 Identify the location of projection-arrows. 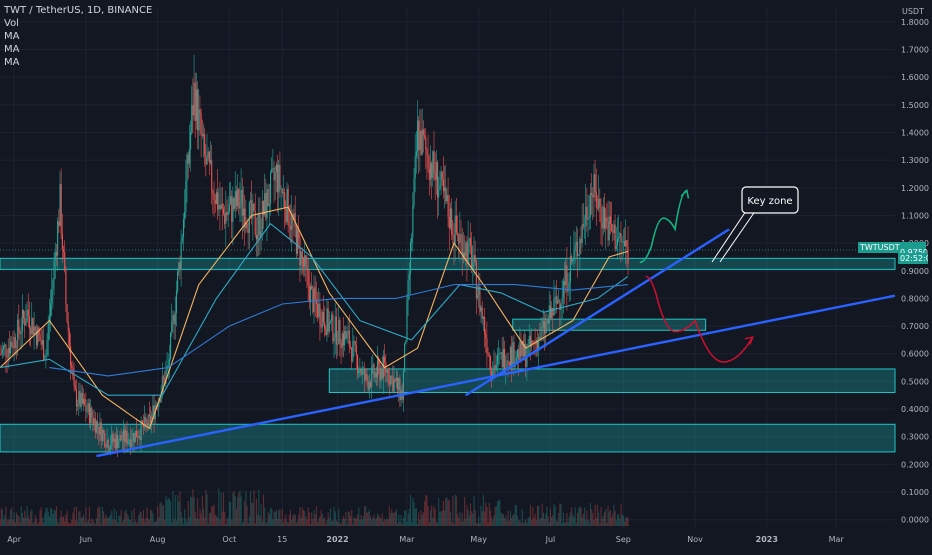
(696, 275).